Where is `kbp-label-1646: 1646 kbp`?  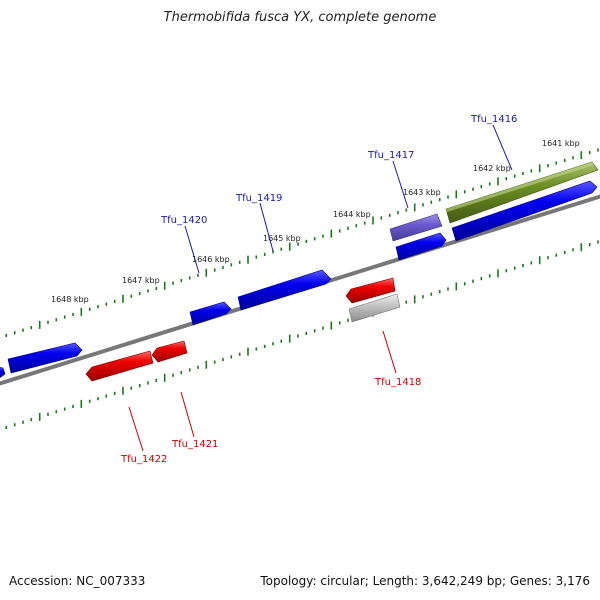
kbp-label-1646: 1646 kbp is located at coordinates (211, 259).